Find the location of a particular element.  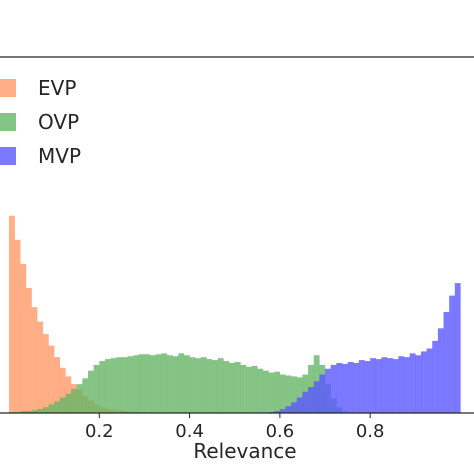

x-tick-label: 0.2 is located at coordinates (99, 431).